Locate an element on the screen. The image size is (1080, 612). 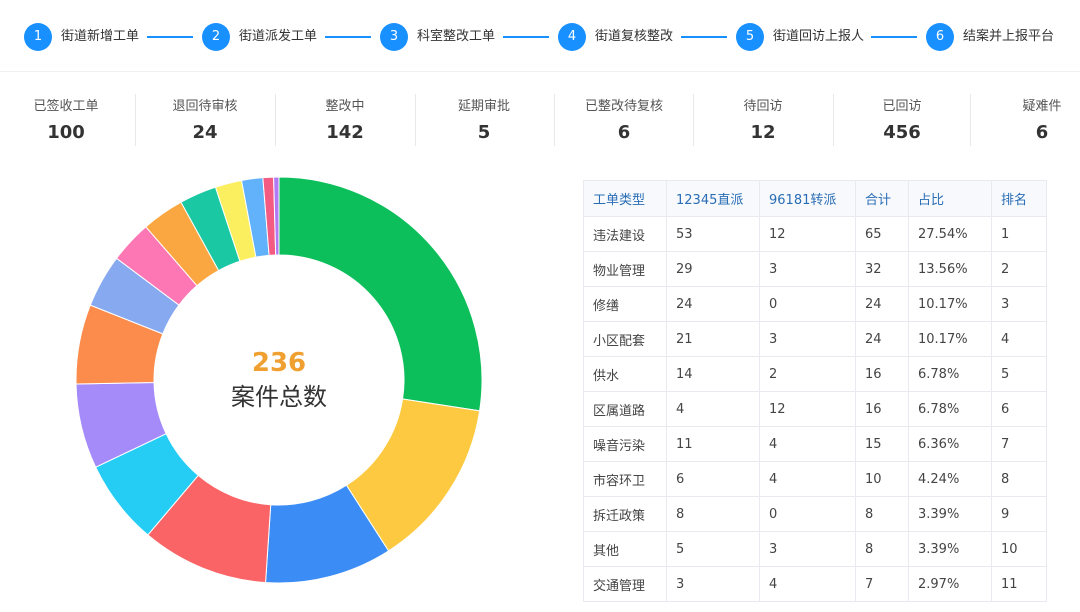
col-header-rank: 排名 is located at coordinates (1019, 198).